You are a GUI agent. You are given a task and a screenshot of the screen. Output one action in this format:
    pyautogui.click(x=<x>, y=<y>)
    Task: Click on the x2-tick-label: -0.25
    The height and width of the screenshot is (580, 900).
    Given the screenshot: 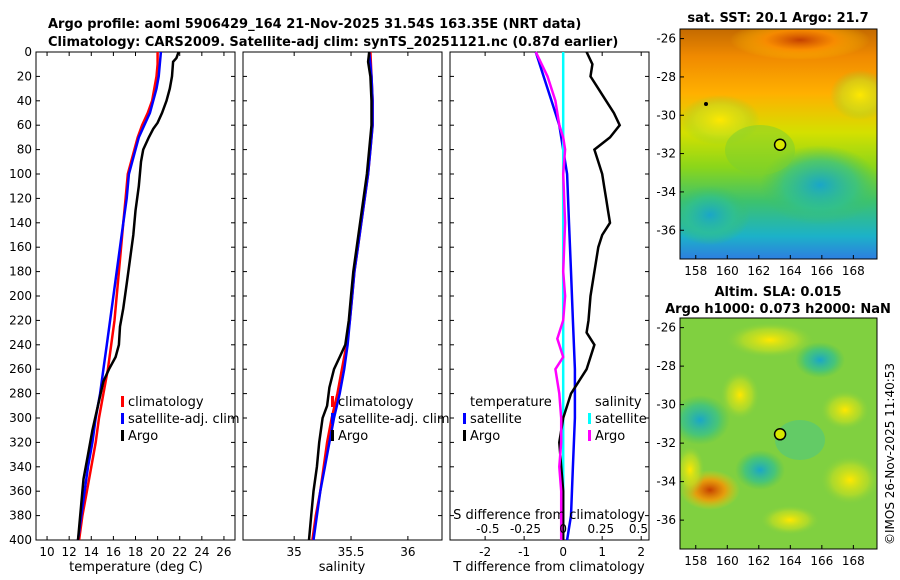 What is the action you would take?
    pyautogui.click(x=525, y=529)
    